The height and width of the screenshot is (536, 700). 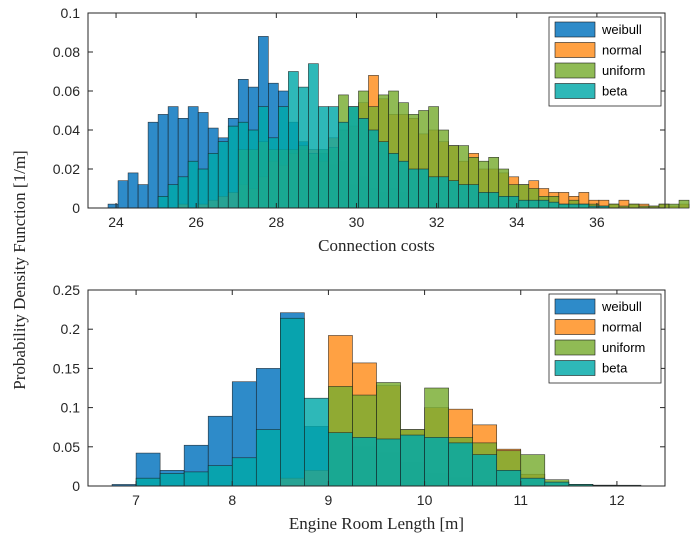 I want to click on x-tick-label: 8, so click(x=232, y=500).